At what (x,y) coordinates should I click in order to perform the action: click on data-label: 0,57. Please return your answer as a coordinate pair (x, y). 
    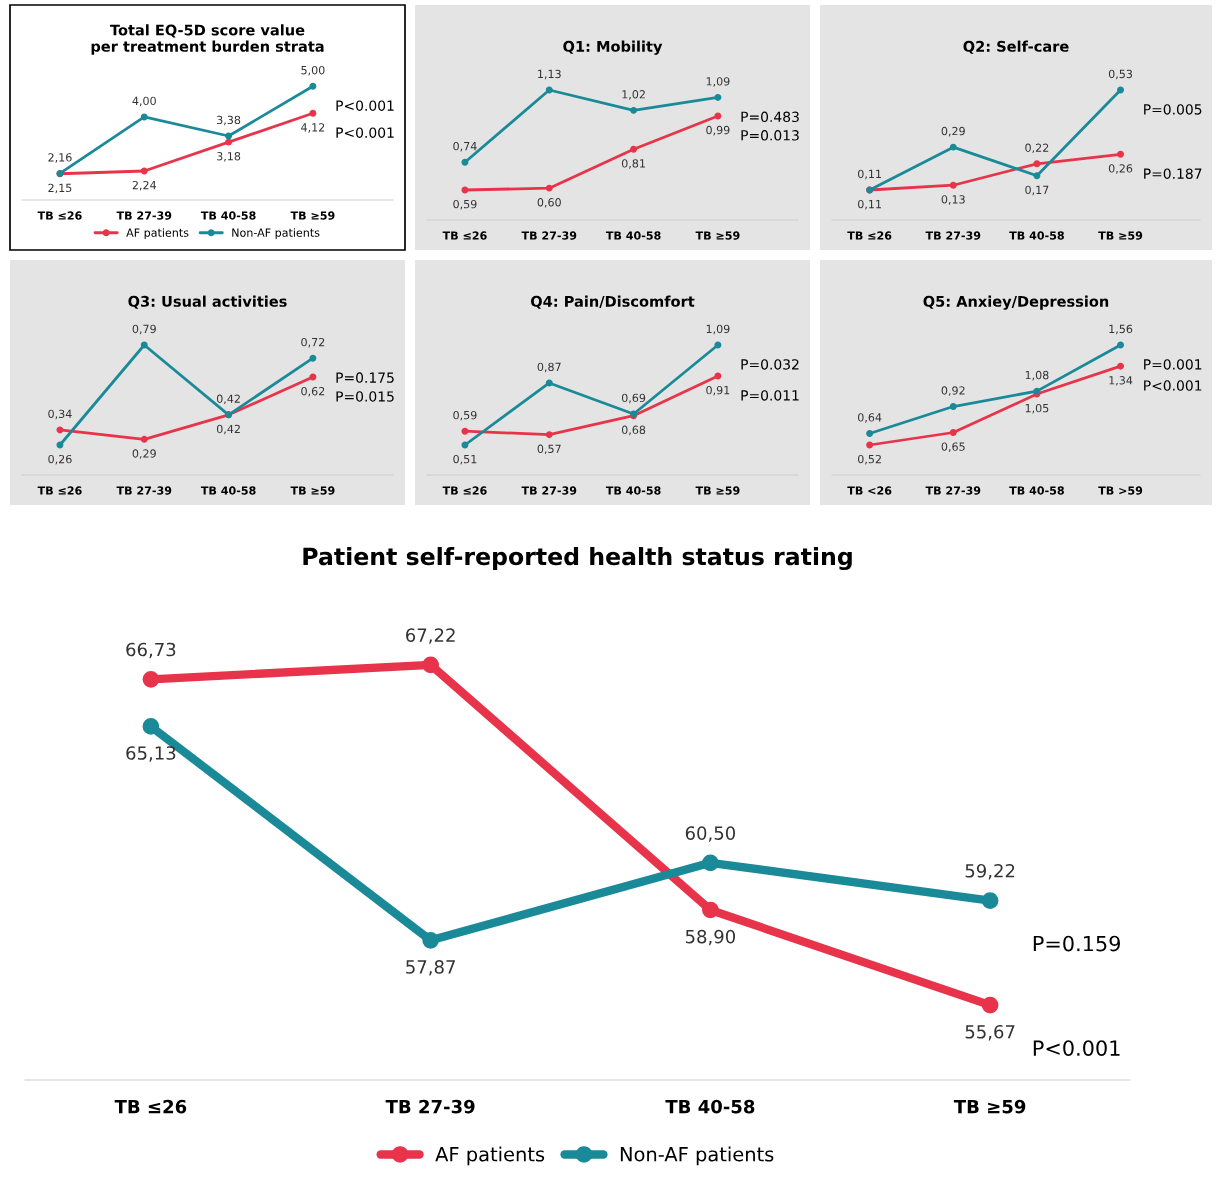
    Looking at the image, I should click on (549, 449).